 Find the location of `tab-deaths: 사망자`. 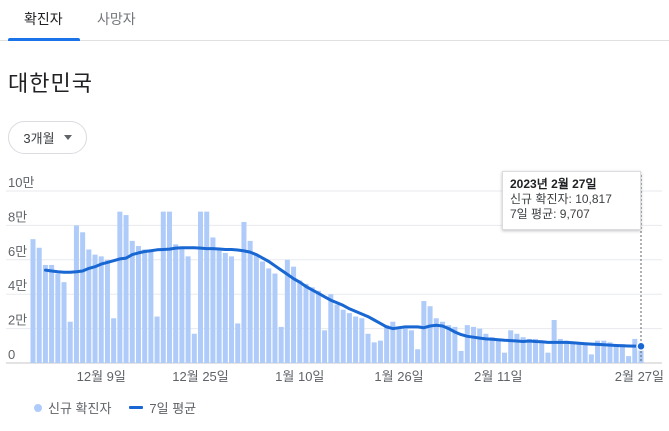

tab-deaths: 사망자 is located at coordinates (116, 19).